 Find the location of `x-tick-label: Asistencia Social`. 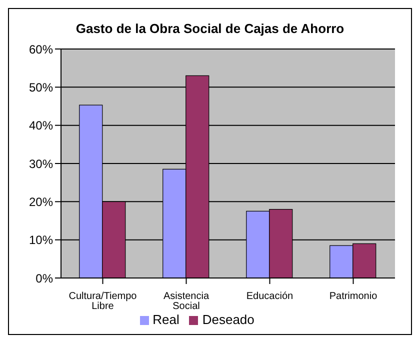

x-tick-label: Asistencia Social is located at coordinates (186, 301).